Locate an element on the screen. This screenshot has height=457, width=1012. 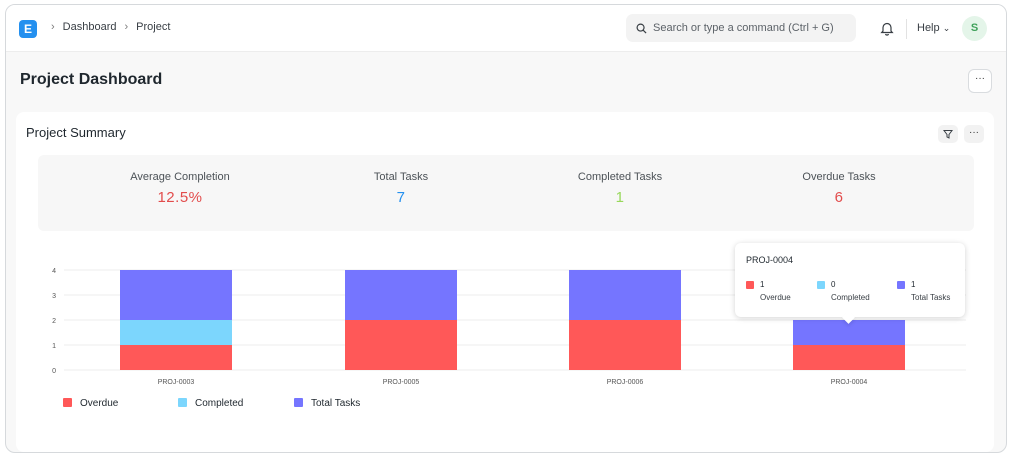
stat-label: Overdue Tasks is located at coordinates (839, 177).